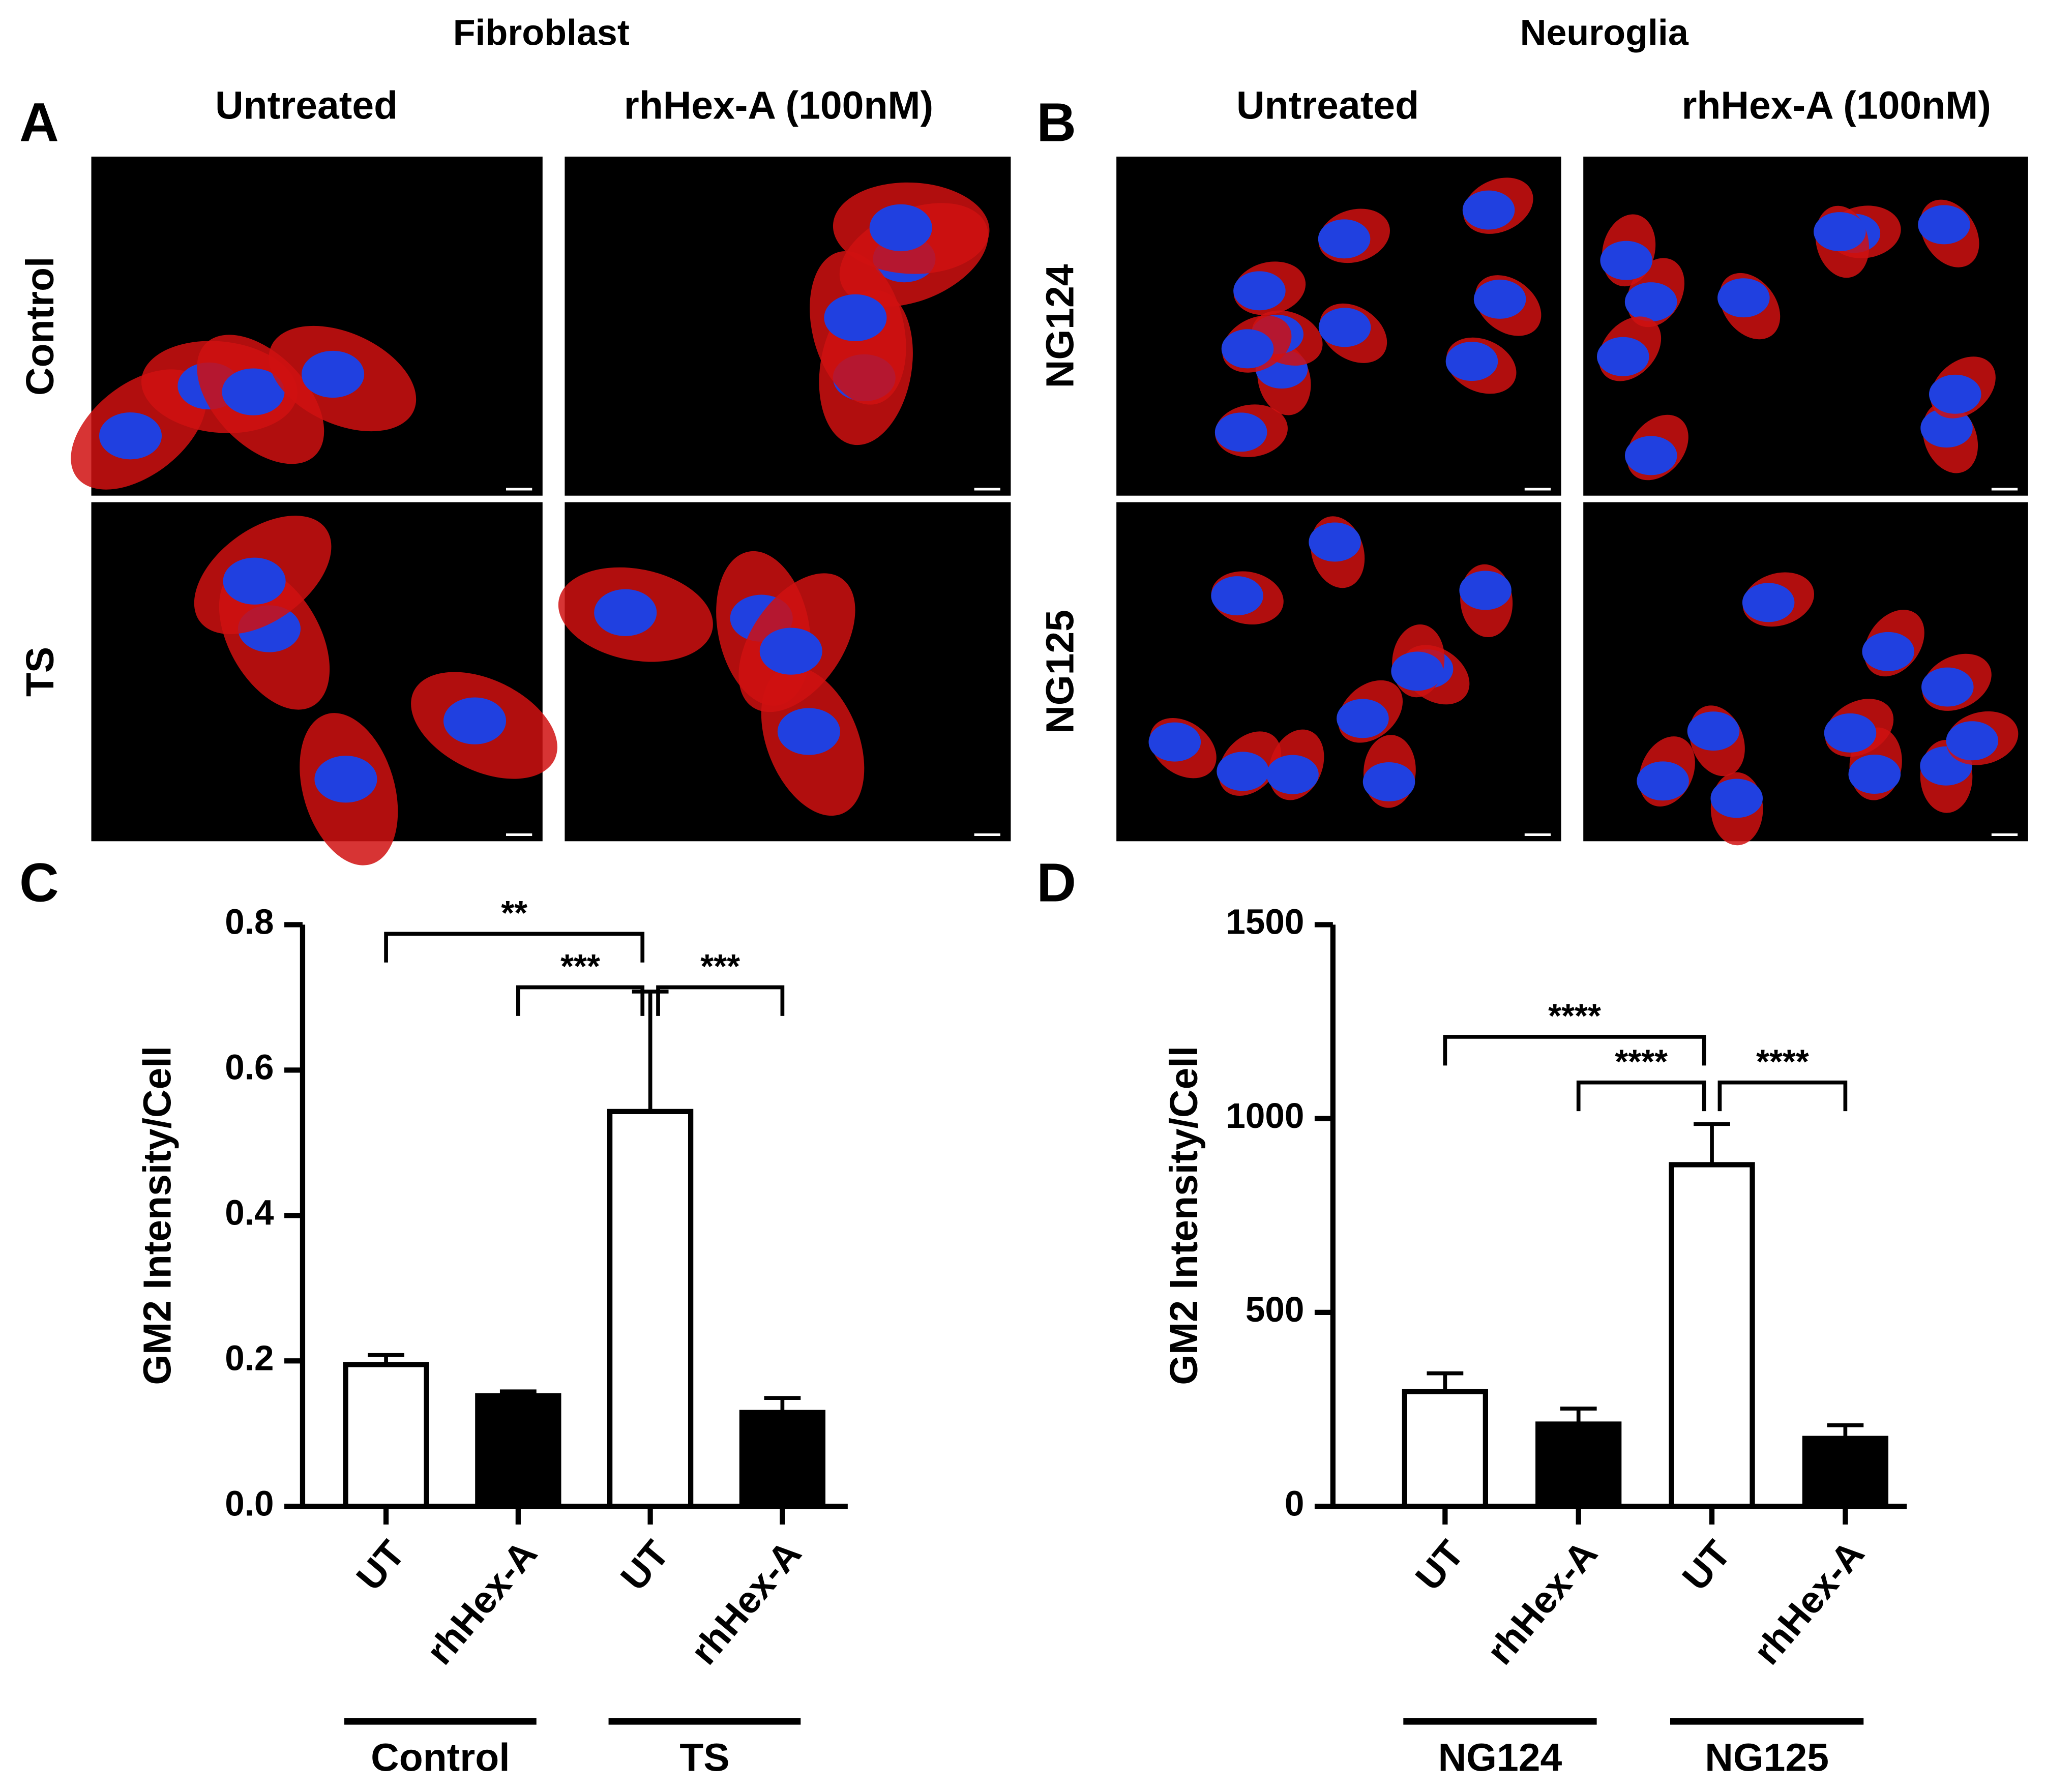 Image resolution: width=2045 pixels, height=1792 pixels. What do you see at coordinates (1605, 32) in the screenshot?
I see `col-group: Neuroglia` at bounding box center [1605, 32].